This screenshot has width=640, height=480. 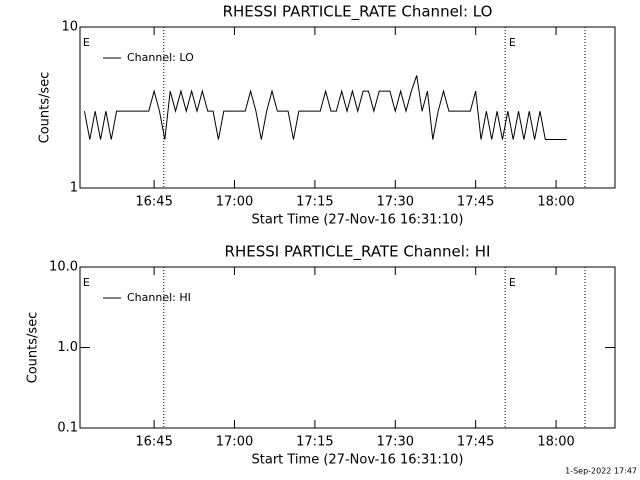 What do you see at coordinates (325, 108) in the screenshot?
I see `data-line` at bounding box center [325, 108].